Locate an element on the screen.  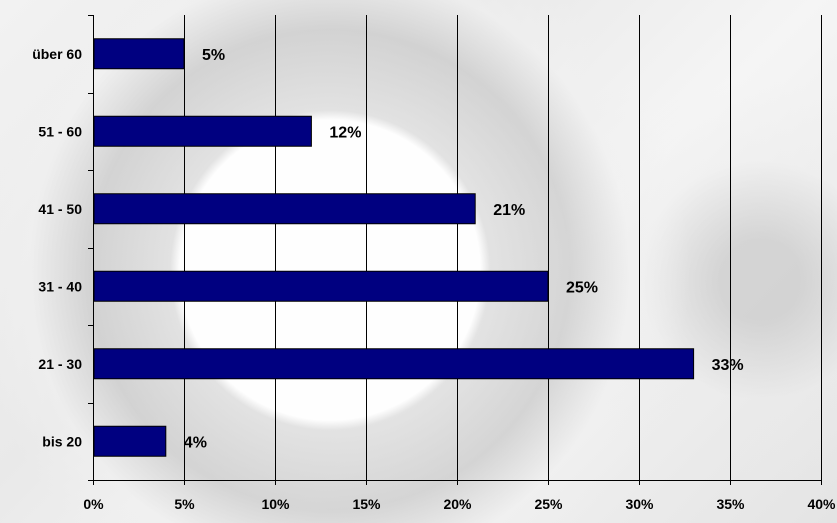
category-label: 41 - 50 is located at coordinates (60, 209).